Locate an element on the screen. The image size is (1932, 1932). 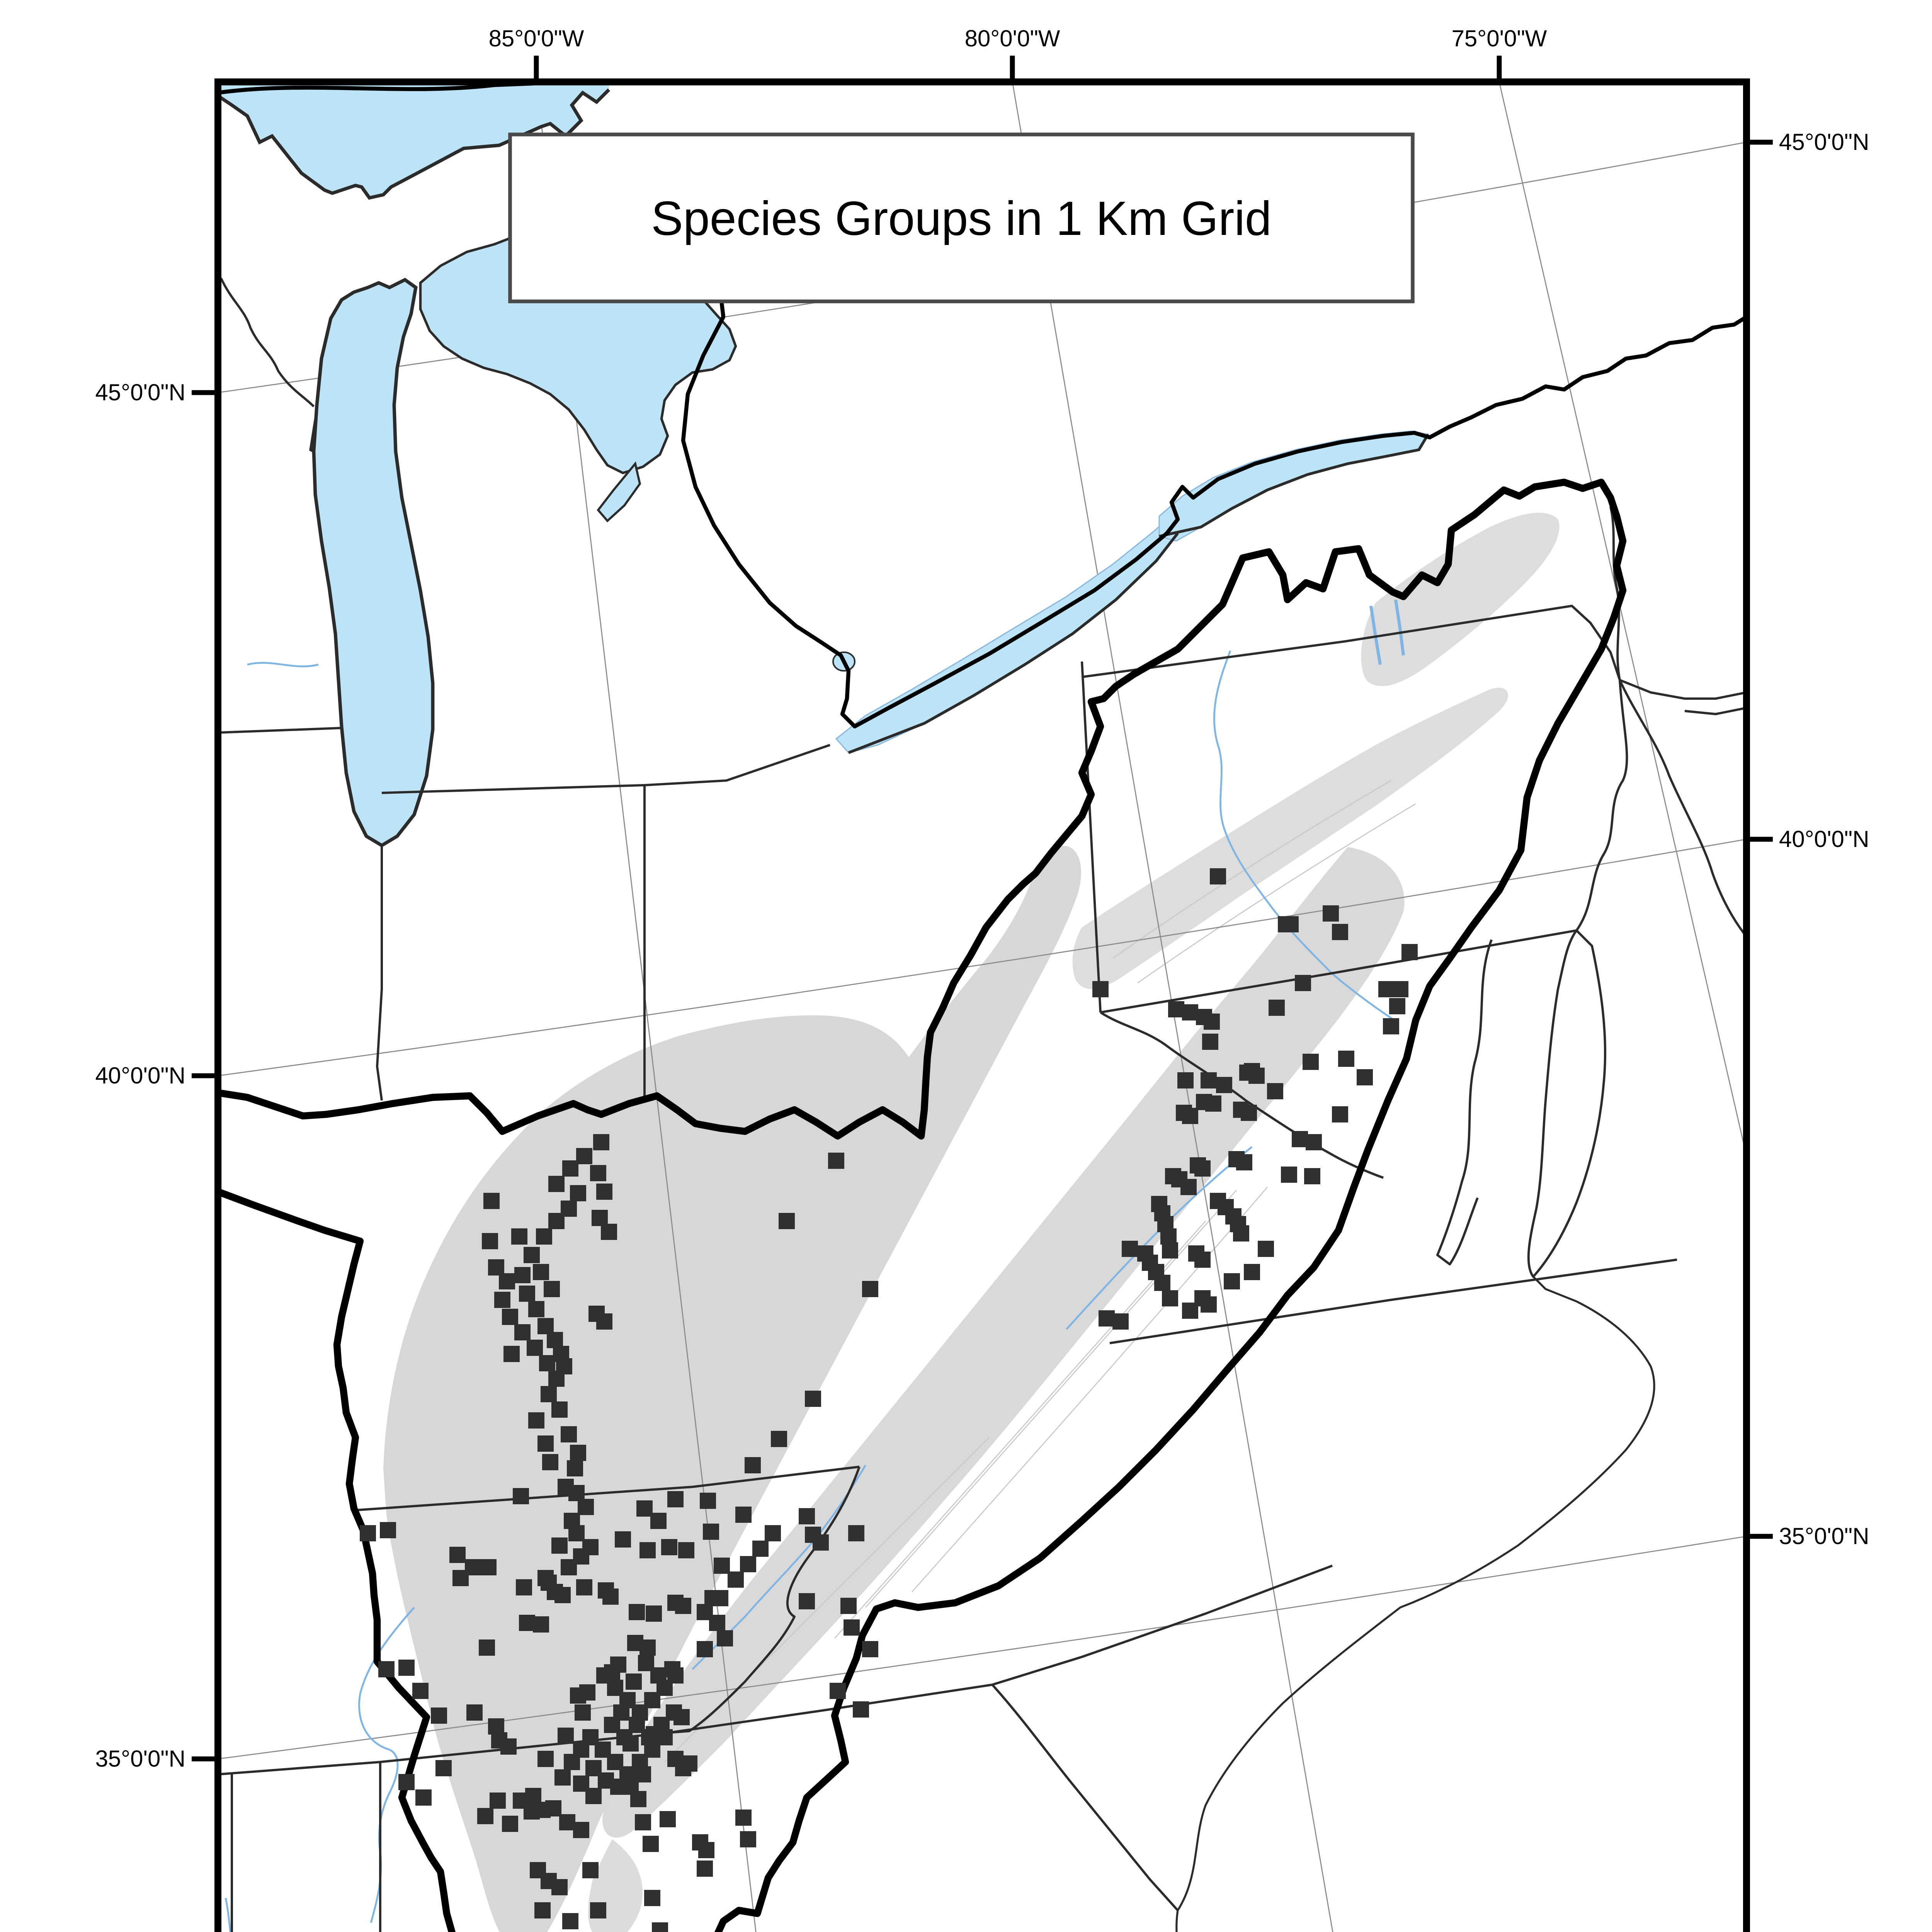
lake-superior is located at coordinates (414, 140).